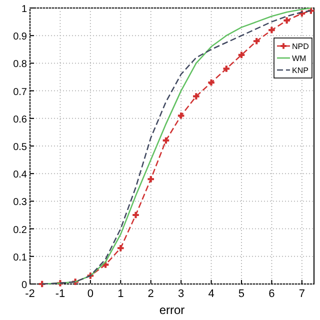  I want to click on x-tick-label: 7, so click(301, 294).